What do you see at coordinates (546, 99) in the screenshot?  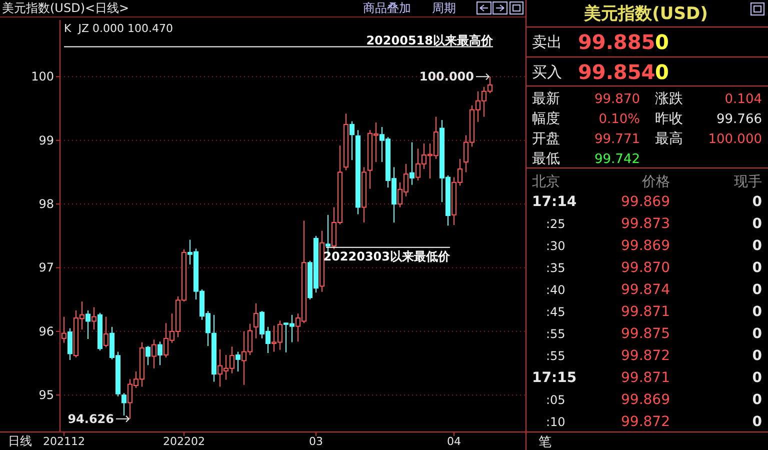 I see `text: 最新` at bounding box center [546, 99].